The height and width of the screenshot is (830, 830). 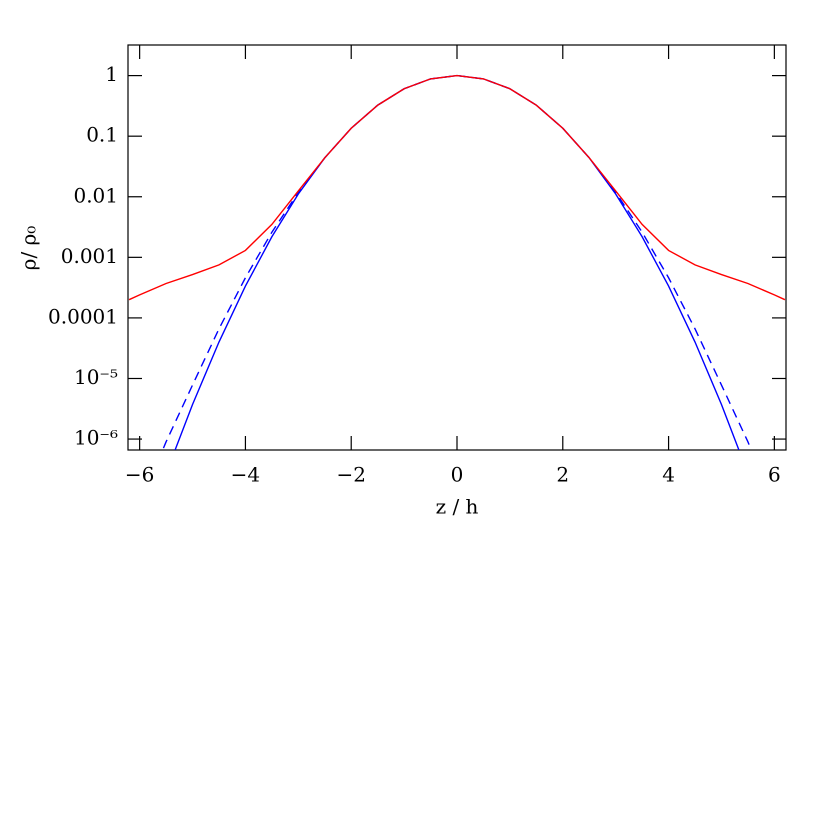 I want to click on y-tick-label: 0.0001, so click(x=83, y=316).